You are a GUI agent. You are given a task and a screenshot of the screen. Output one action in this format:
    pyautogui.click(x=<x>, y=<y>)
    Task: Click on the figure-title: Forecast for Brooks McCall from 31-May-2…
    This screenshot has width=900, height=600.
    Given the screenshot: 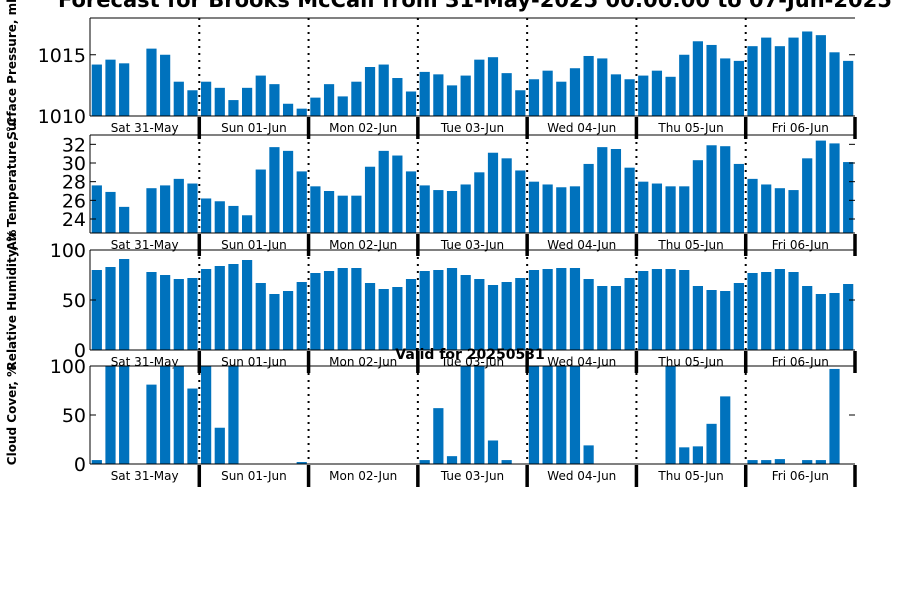 What is the action you would take?
    pyautogui.click(x=479, y=6)
    